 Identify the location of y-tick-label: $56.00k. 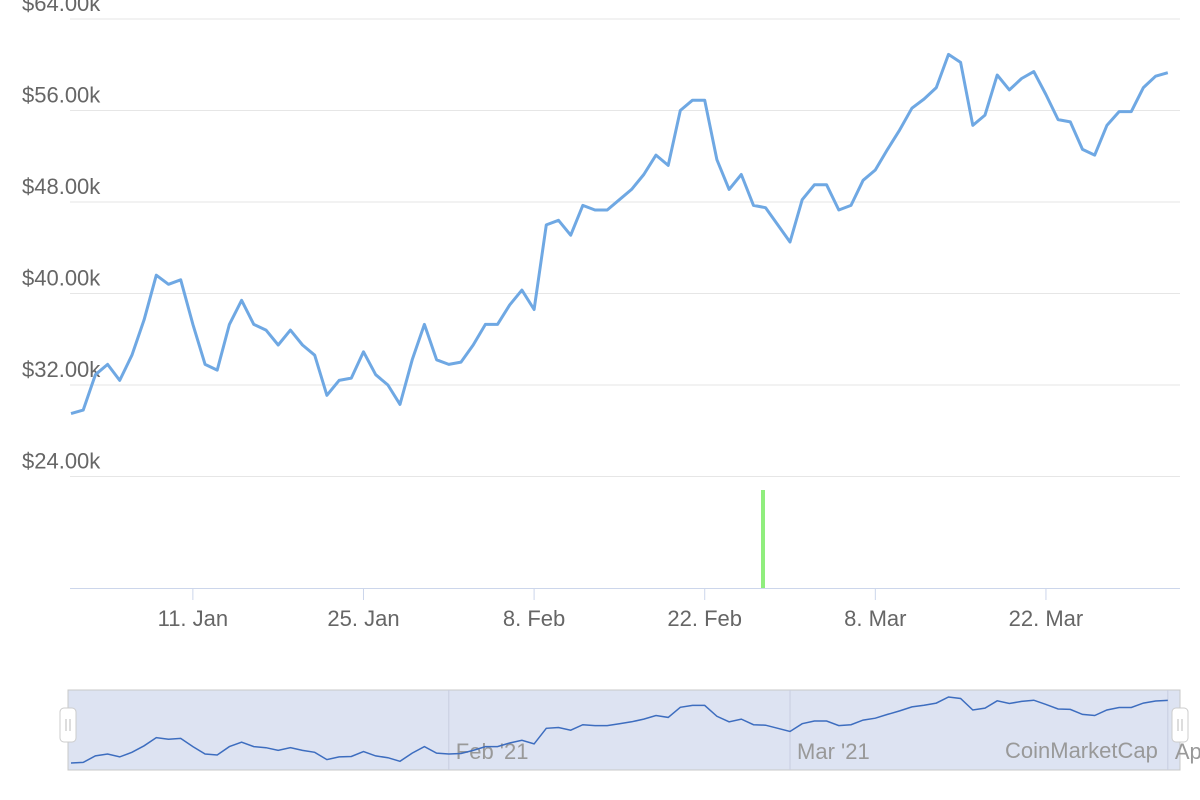
(61, 94).